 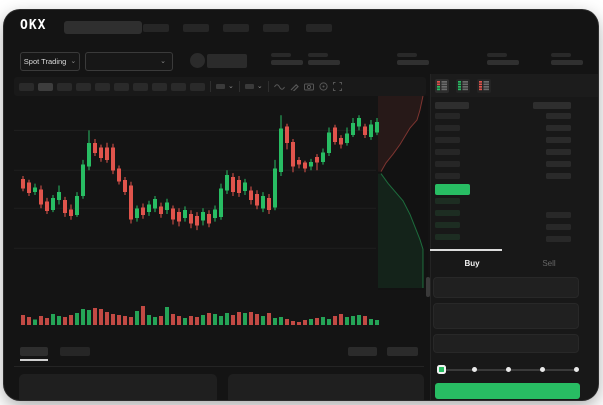 What do you see at coordinates (323, 86) in the screenshot?
I see `target-icon` at bounding box center [323, 86].